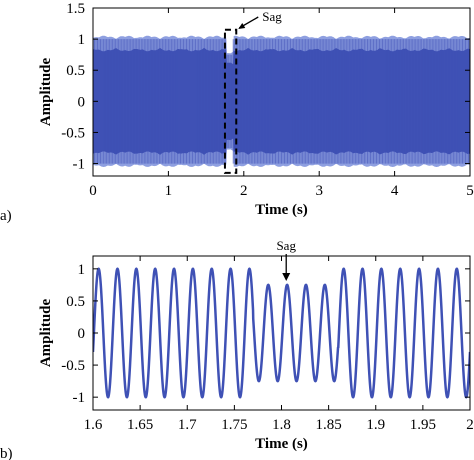  What do you see at coordinates (470, 191) in the screenshot?
I see `x-tick-label: 5` at bounding box center [470, 191].